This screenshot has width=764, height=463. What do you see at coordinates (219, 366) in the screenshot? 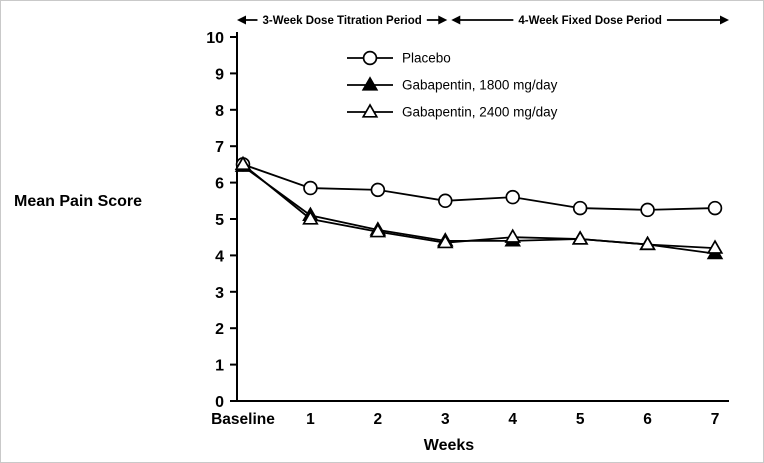
I see `y-tick-label: 1` at bounding box center [219, 366].